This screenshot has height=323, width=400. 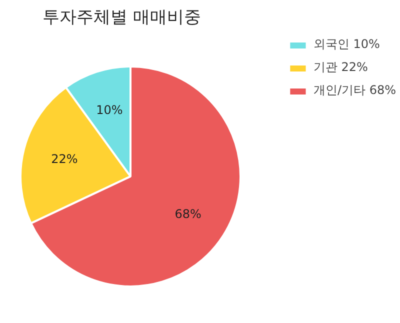 I want to click on legend-label: 개인/기타 68%, so click(x=354, y=90).